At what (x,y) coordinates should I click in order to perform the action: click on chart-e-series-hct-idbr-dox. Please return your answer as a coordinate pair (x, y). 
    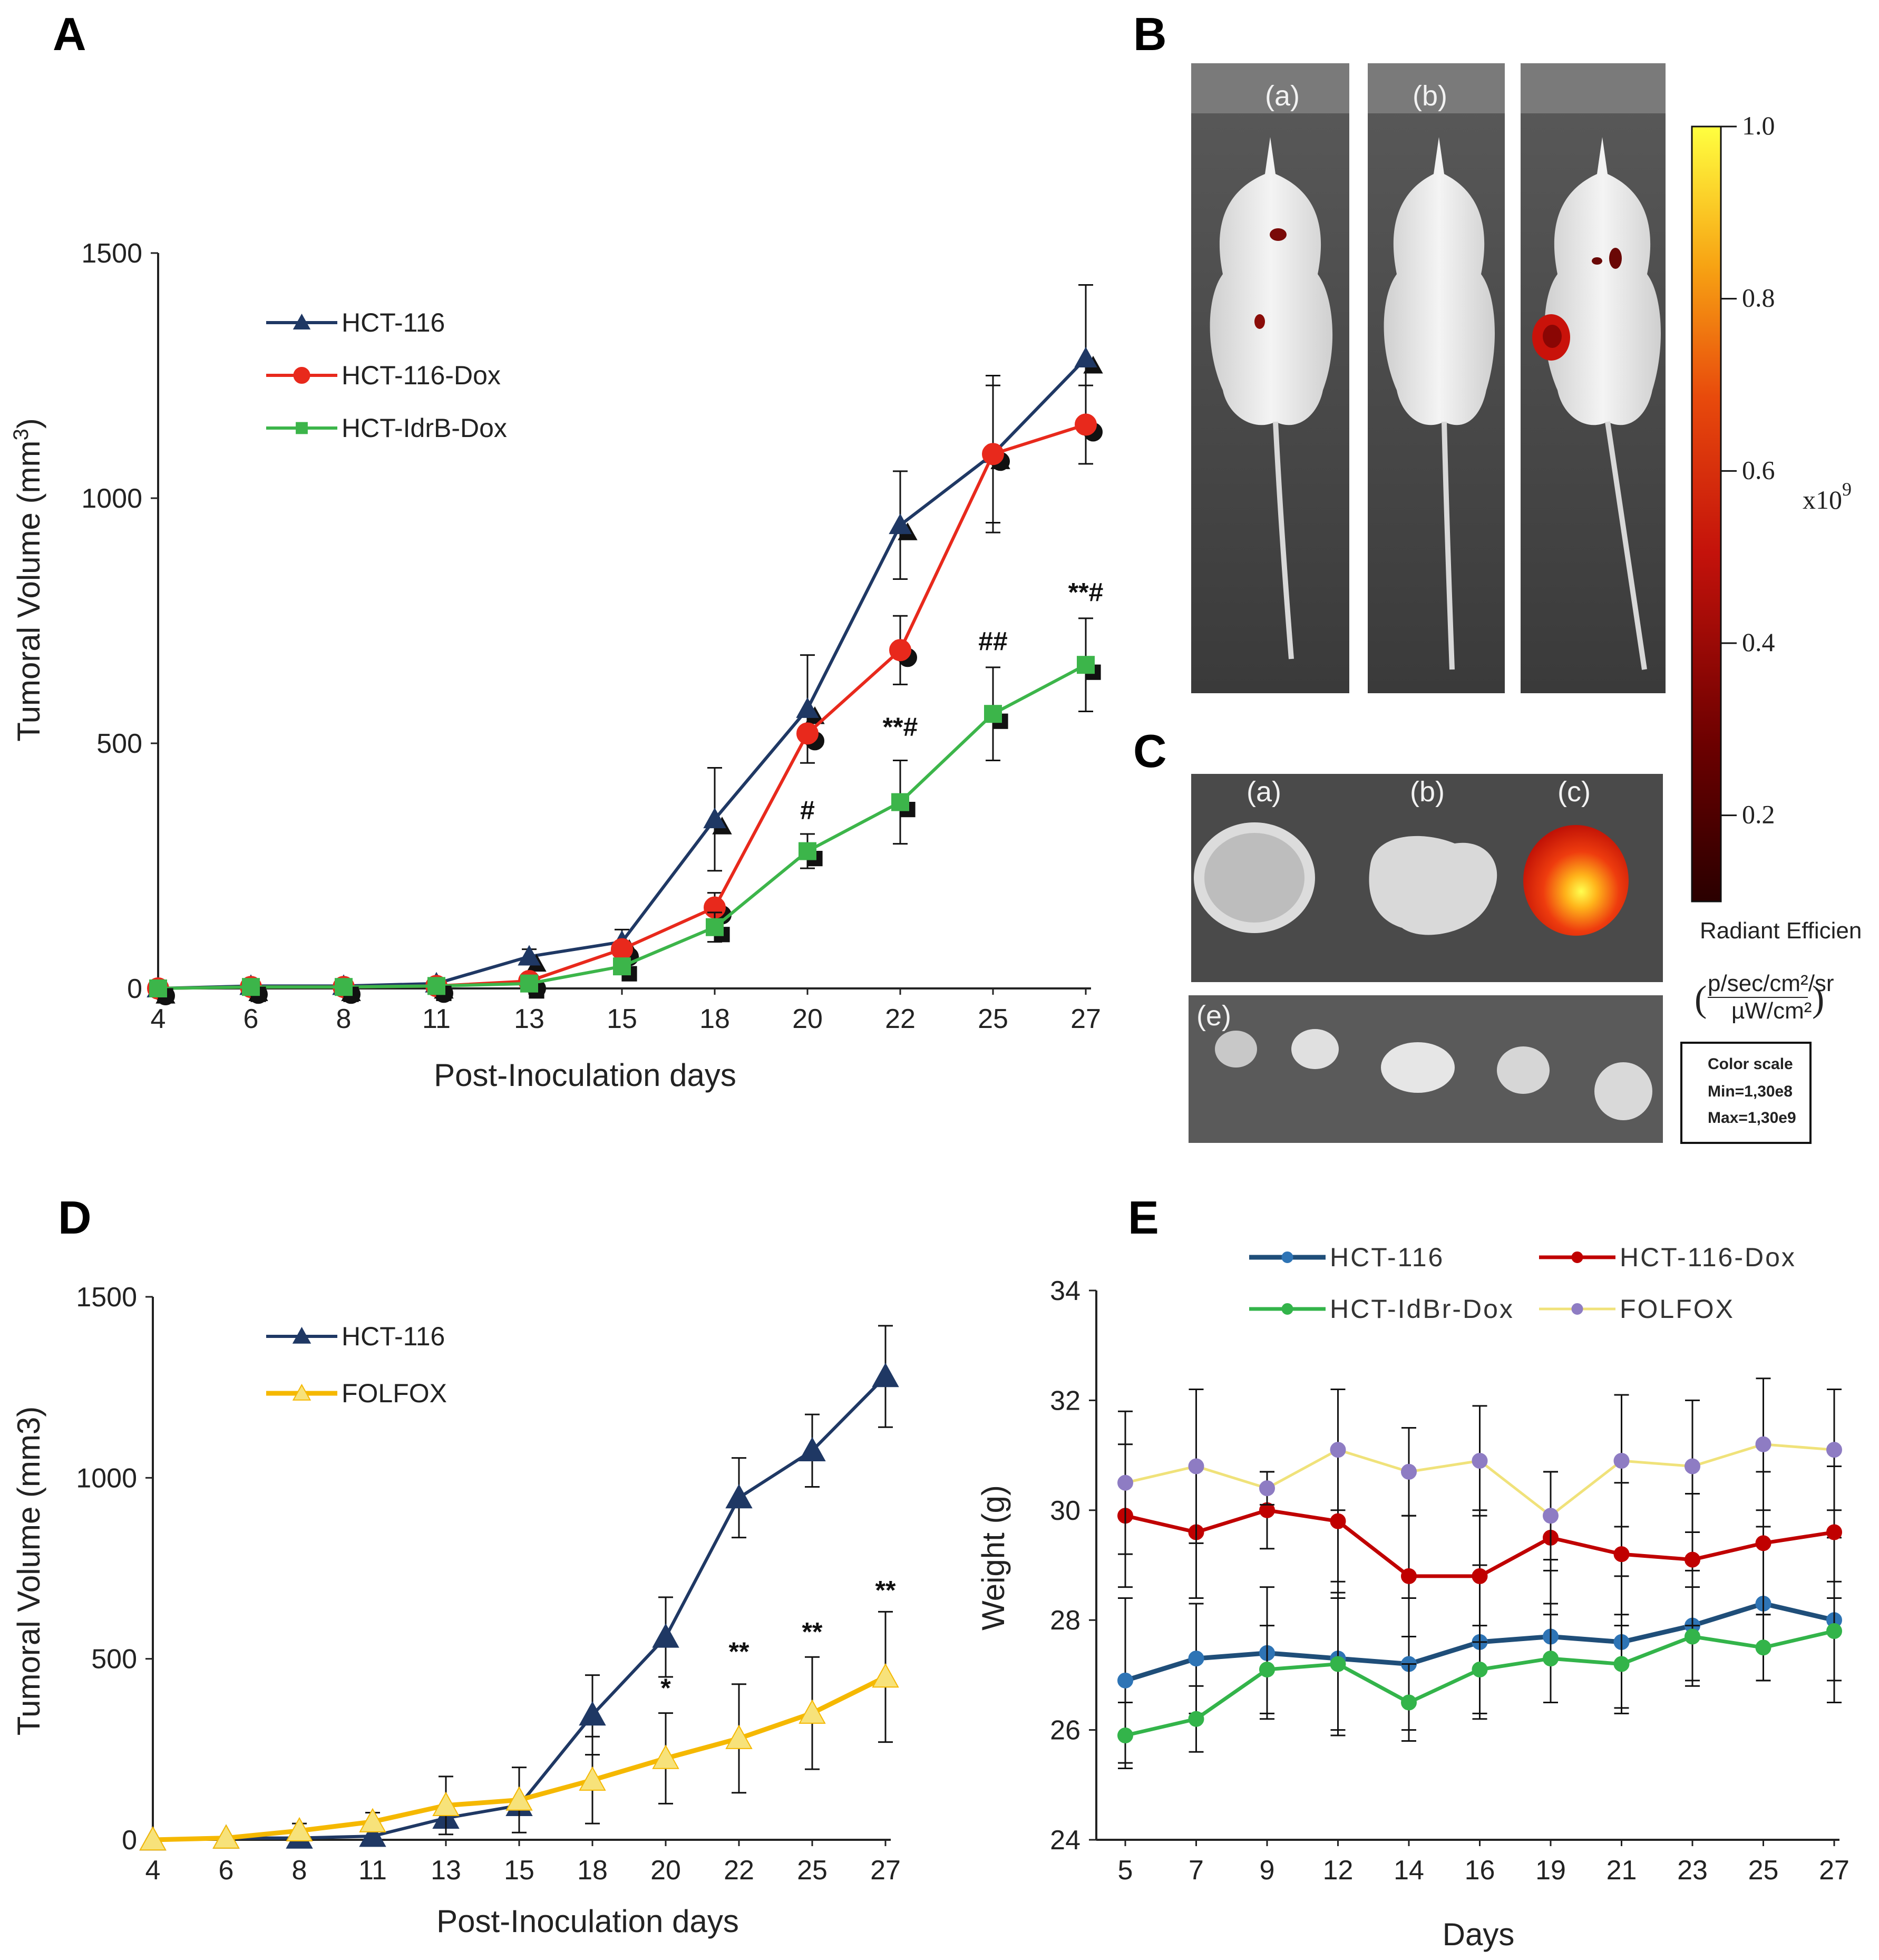
    Looking at the image, I should click on (1479, 1675).